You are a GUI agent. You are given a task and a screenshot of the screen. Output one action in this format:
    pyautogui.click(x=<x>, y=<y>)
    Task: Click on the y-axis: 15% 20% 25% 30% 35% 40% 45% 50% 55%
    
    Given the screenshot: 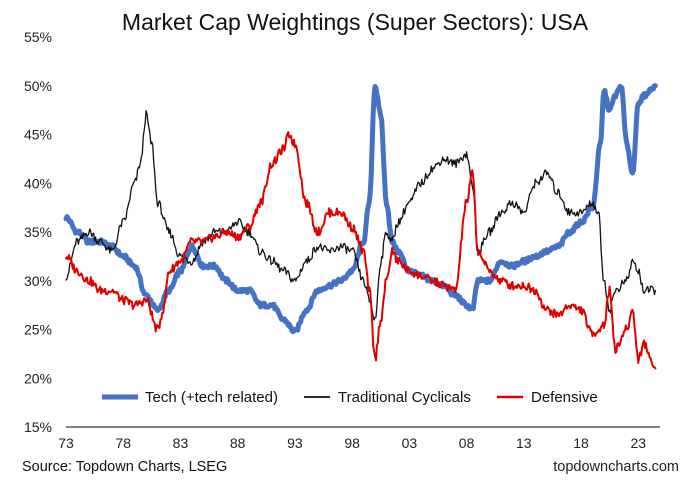 What is the action you would take?
    pyautogui.click(x=38, y=232)
    